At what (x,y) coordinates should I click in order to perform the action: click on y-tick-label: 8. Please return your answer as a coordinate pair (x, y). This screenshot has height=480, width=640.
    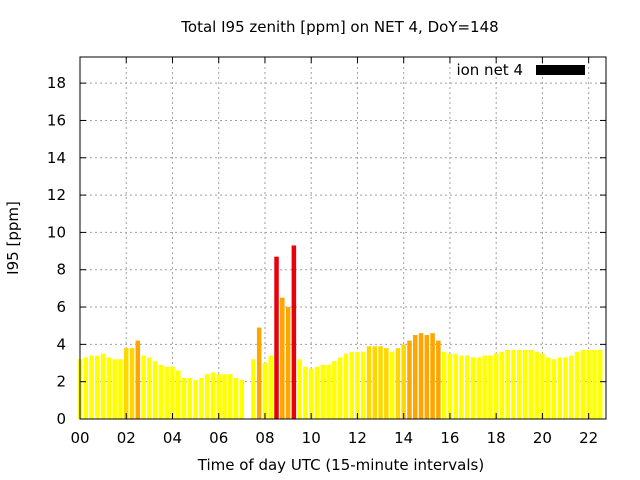
    Looking at the image, I should click on (61, 270).